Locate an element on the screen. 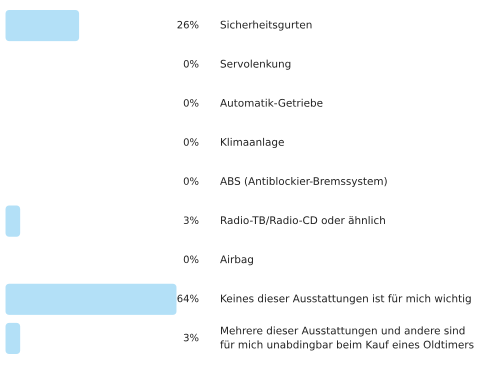 Image resolution: width=480 pixels, height=373 pixels. y-tick-label: Automatik-Getriebe is located at coordinates (271, 102).